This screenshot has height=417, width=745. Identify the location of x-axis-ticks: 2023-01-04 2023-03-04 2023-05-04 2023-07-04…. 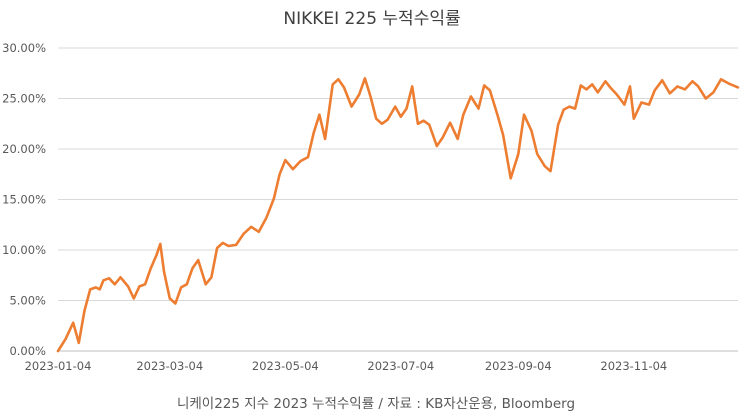
(346, 366).